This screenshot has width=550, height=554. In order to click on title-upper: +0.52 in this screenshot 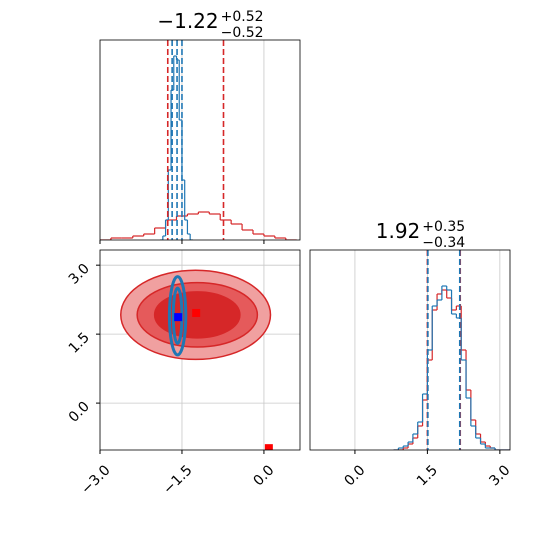, I will do `click(242, 17)`.